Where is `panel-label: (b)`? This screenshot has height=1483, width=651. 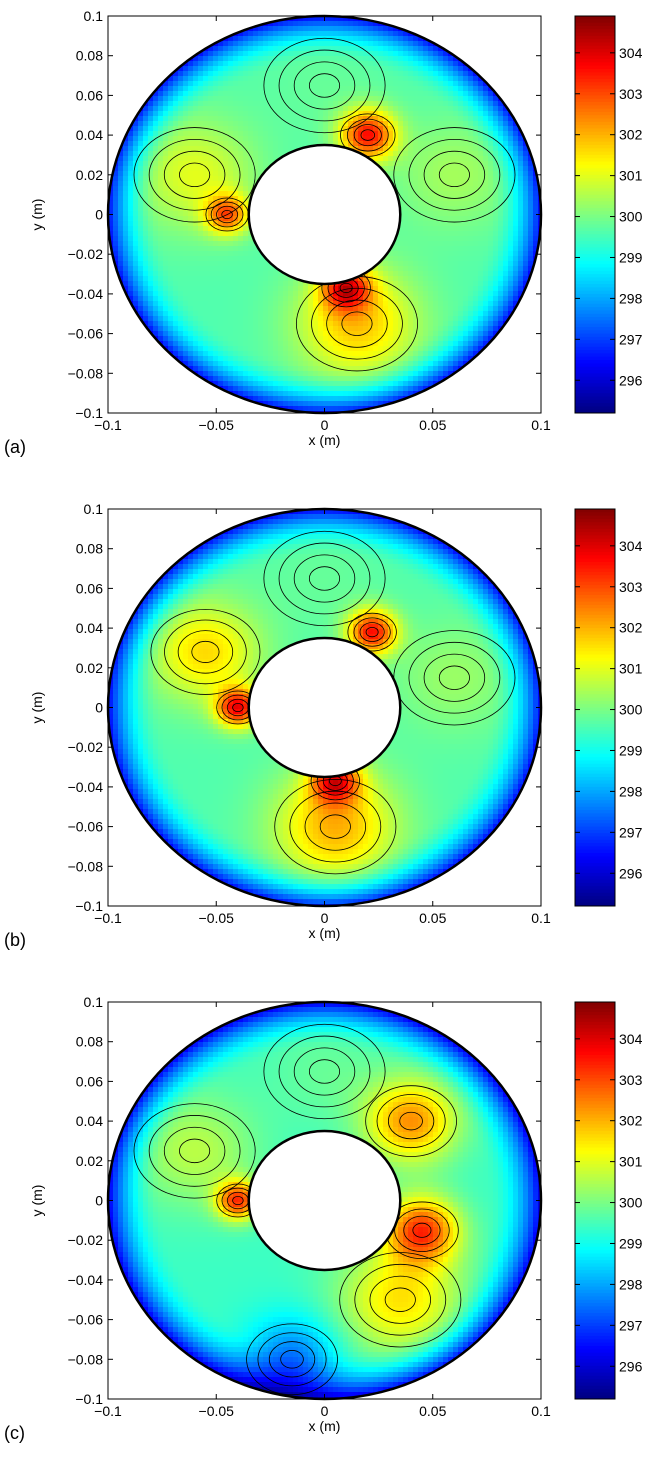 panel-label: (b) is located at coordinates (15, 940).